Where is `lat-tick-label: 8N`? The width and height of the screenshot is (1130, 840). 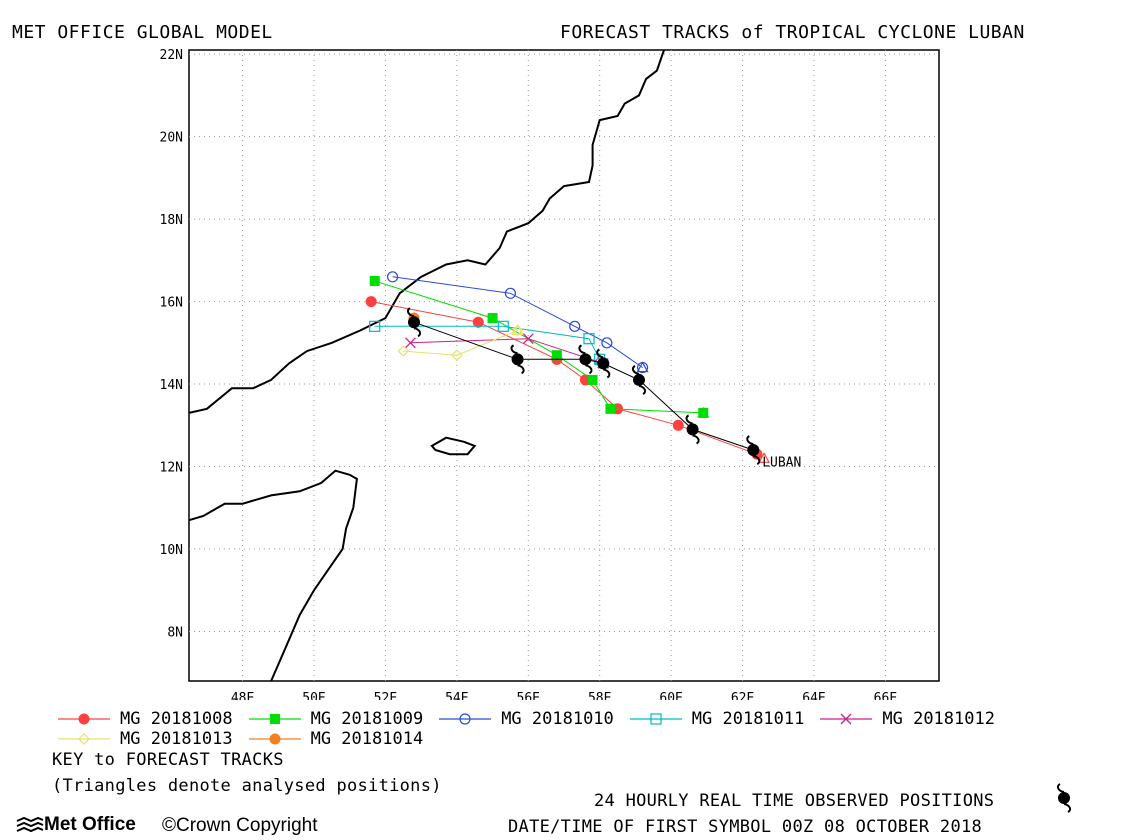 lat-tick-label: 8N is located at coordinates (175, 633).